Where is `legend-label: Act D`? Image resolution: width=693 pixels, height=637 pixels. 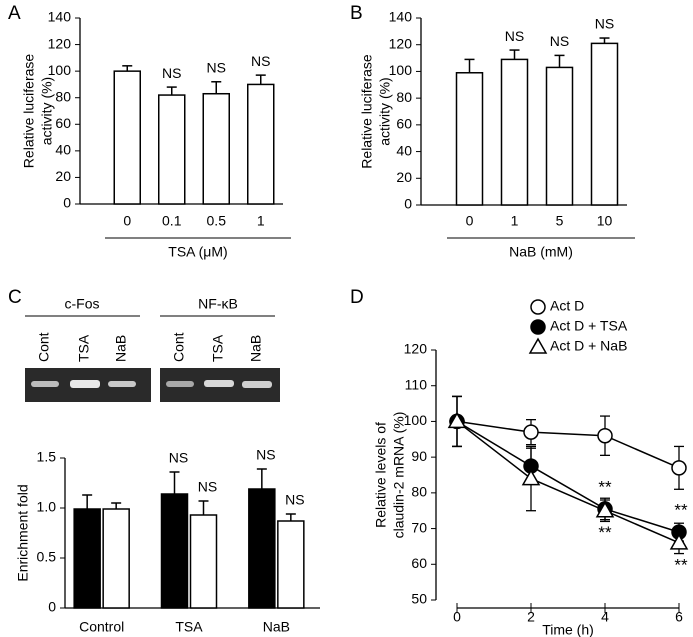
legend-label: Act D is located at coordinates (567, 306).